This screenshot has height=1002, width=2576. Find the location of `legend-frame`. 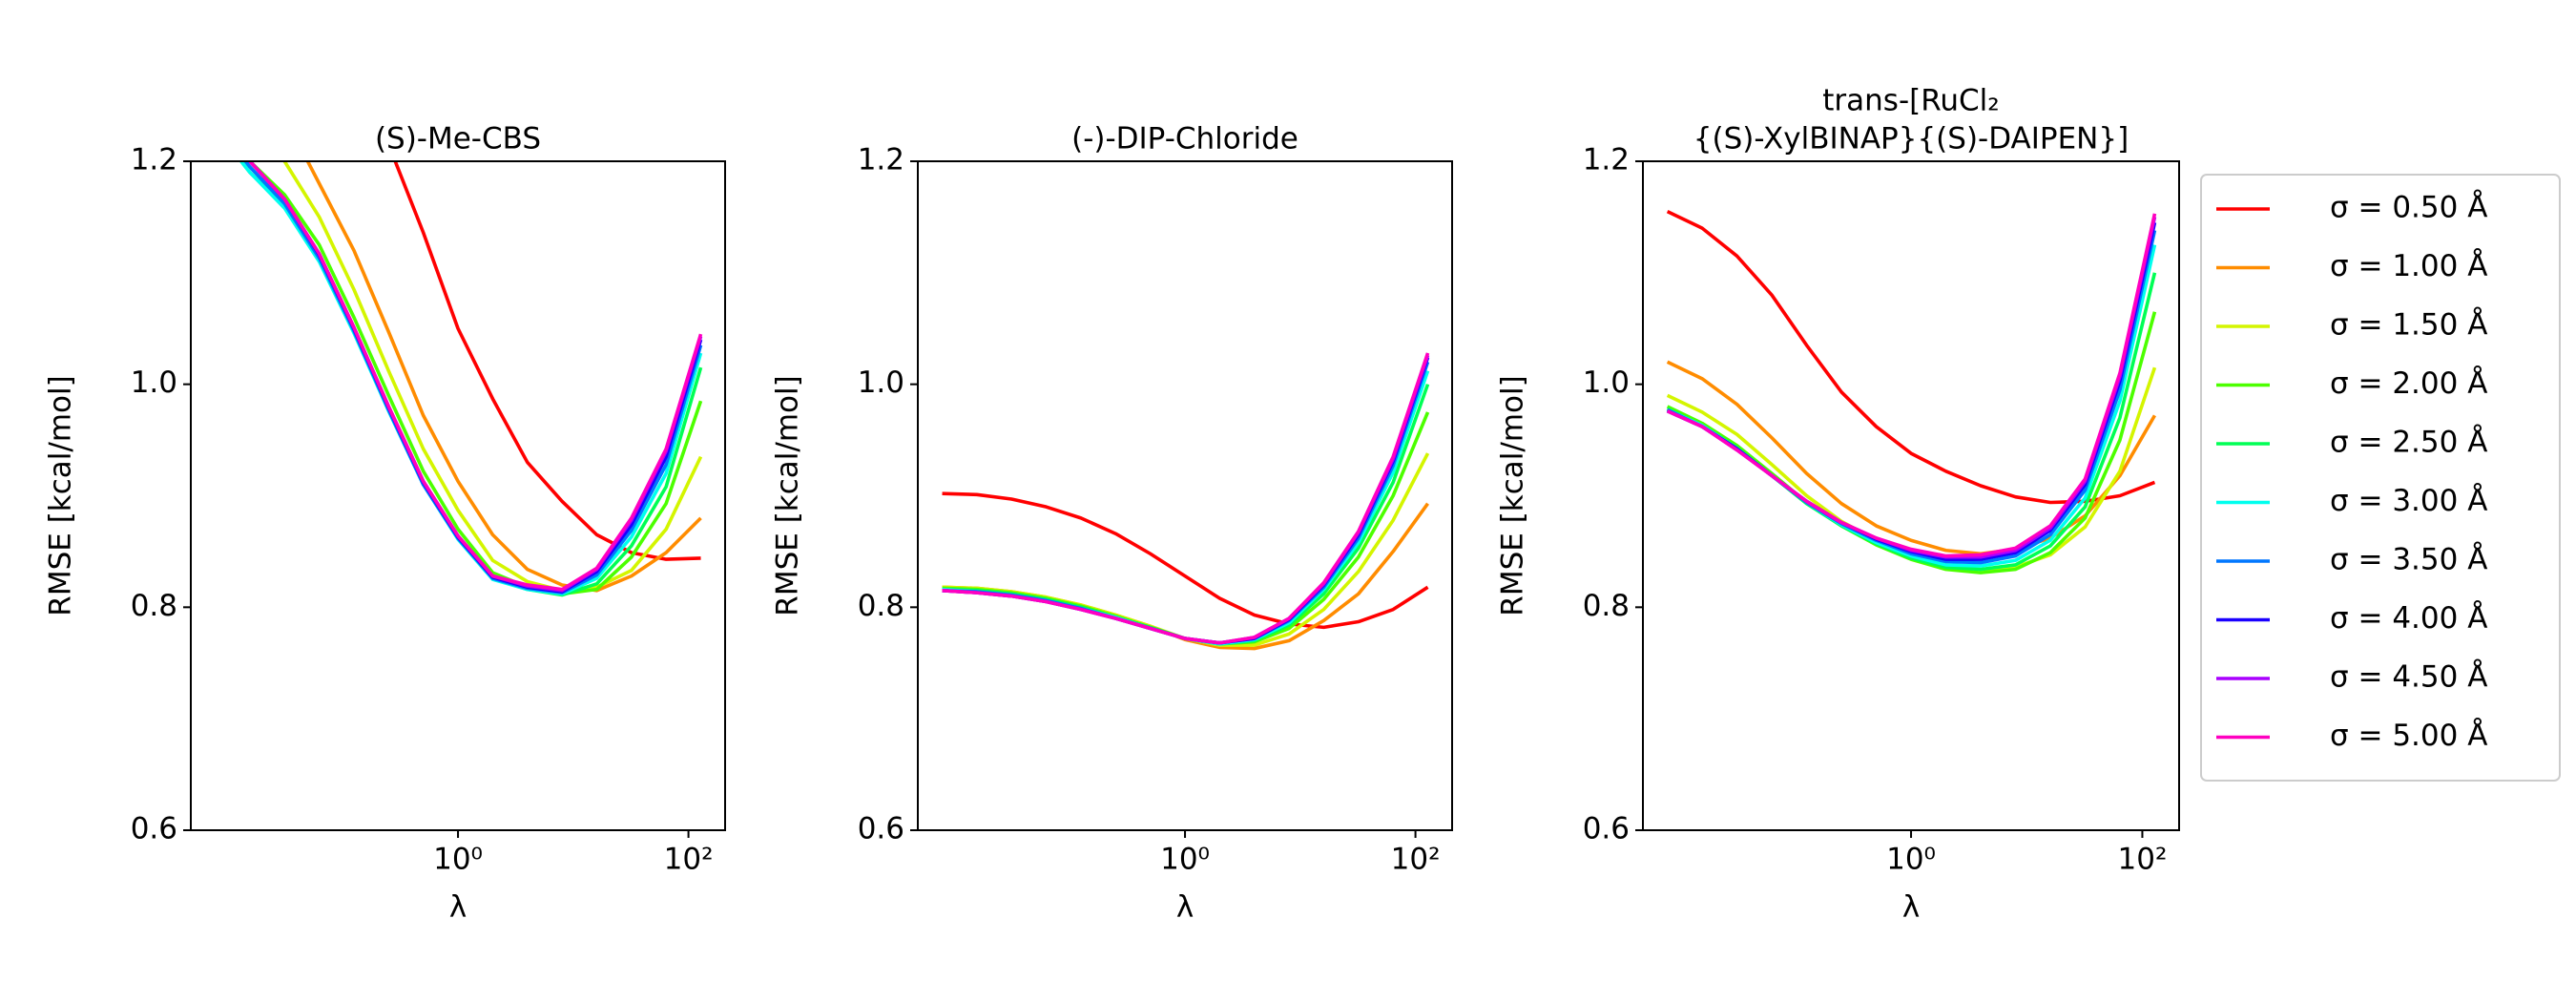

legend-frame is located at coordinates (2380, 478).